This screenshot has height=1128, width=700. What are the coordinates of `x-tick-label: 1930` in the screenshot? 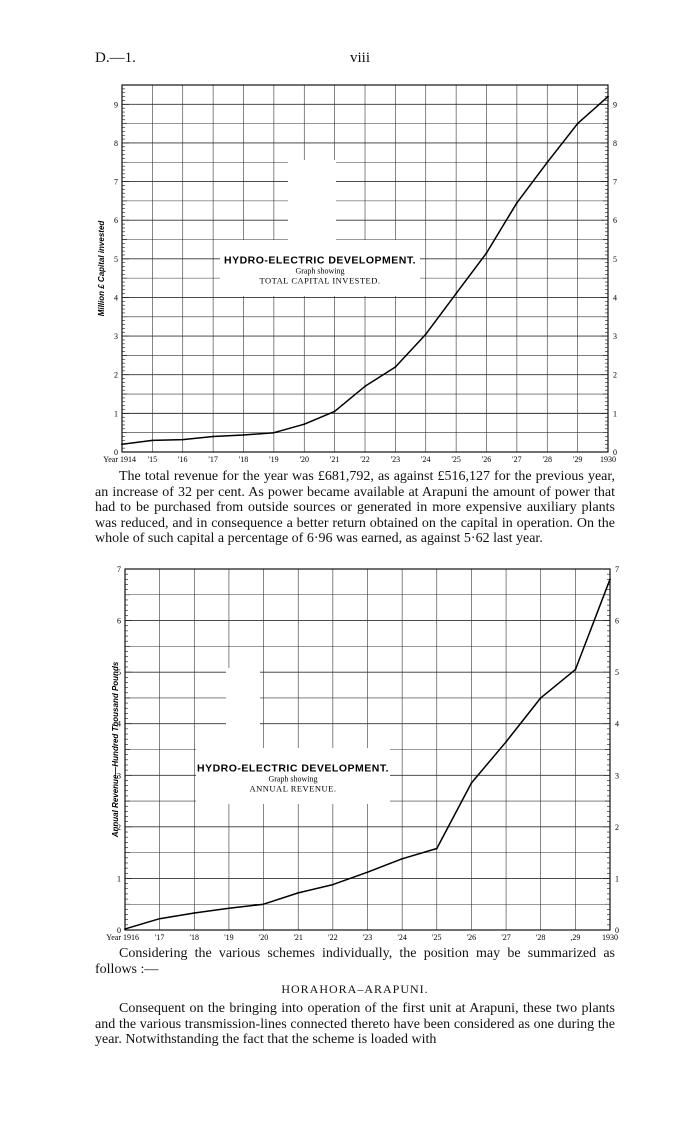 It's located at (610, 937).